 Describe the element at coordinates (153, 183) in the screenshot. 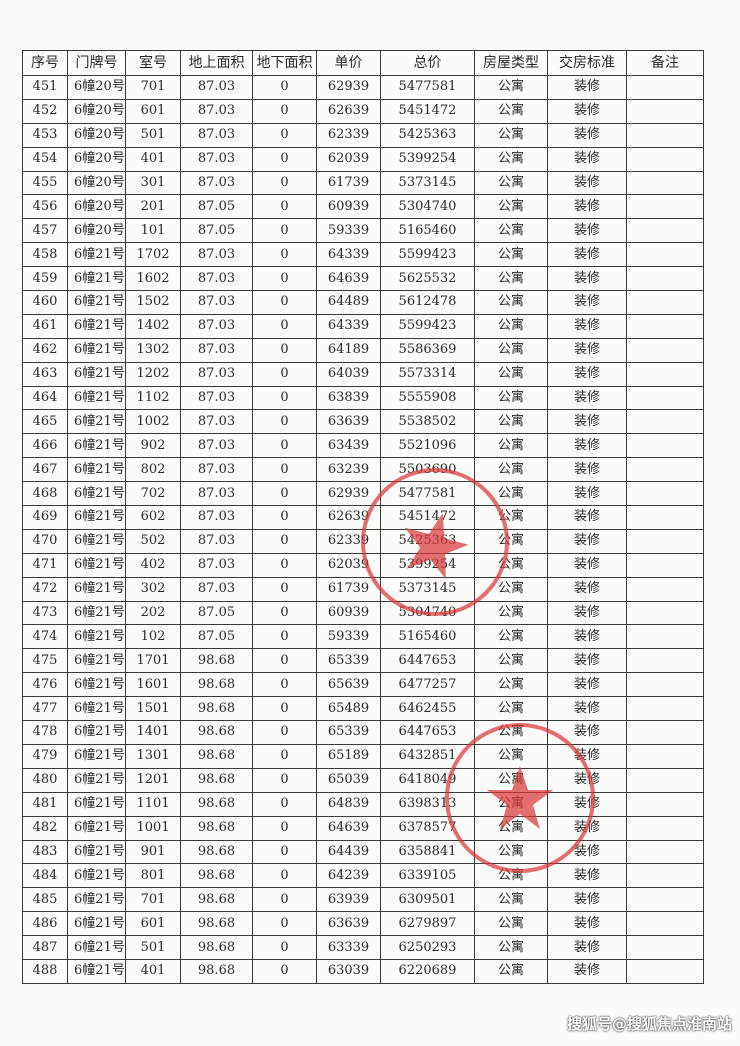

I see `cell-room-no: 301` at that location.